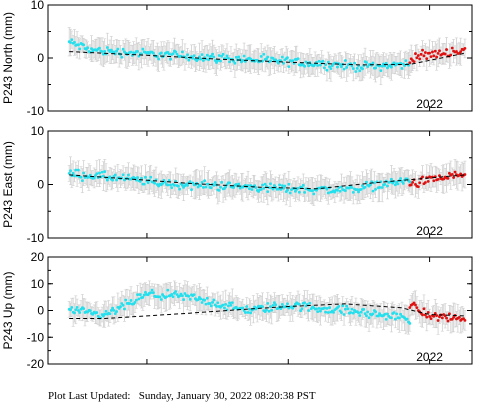 This screenshot has height=404, width=481. I want to click on model-trend-line, so click(267, 311).